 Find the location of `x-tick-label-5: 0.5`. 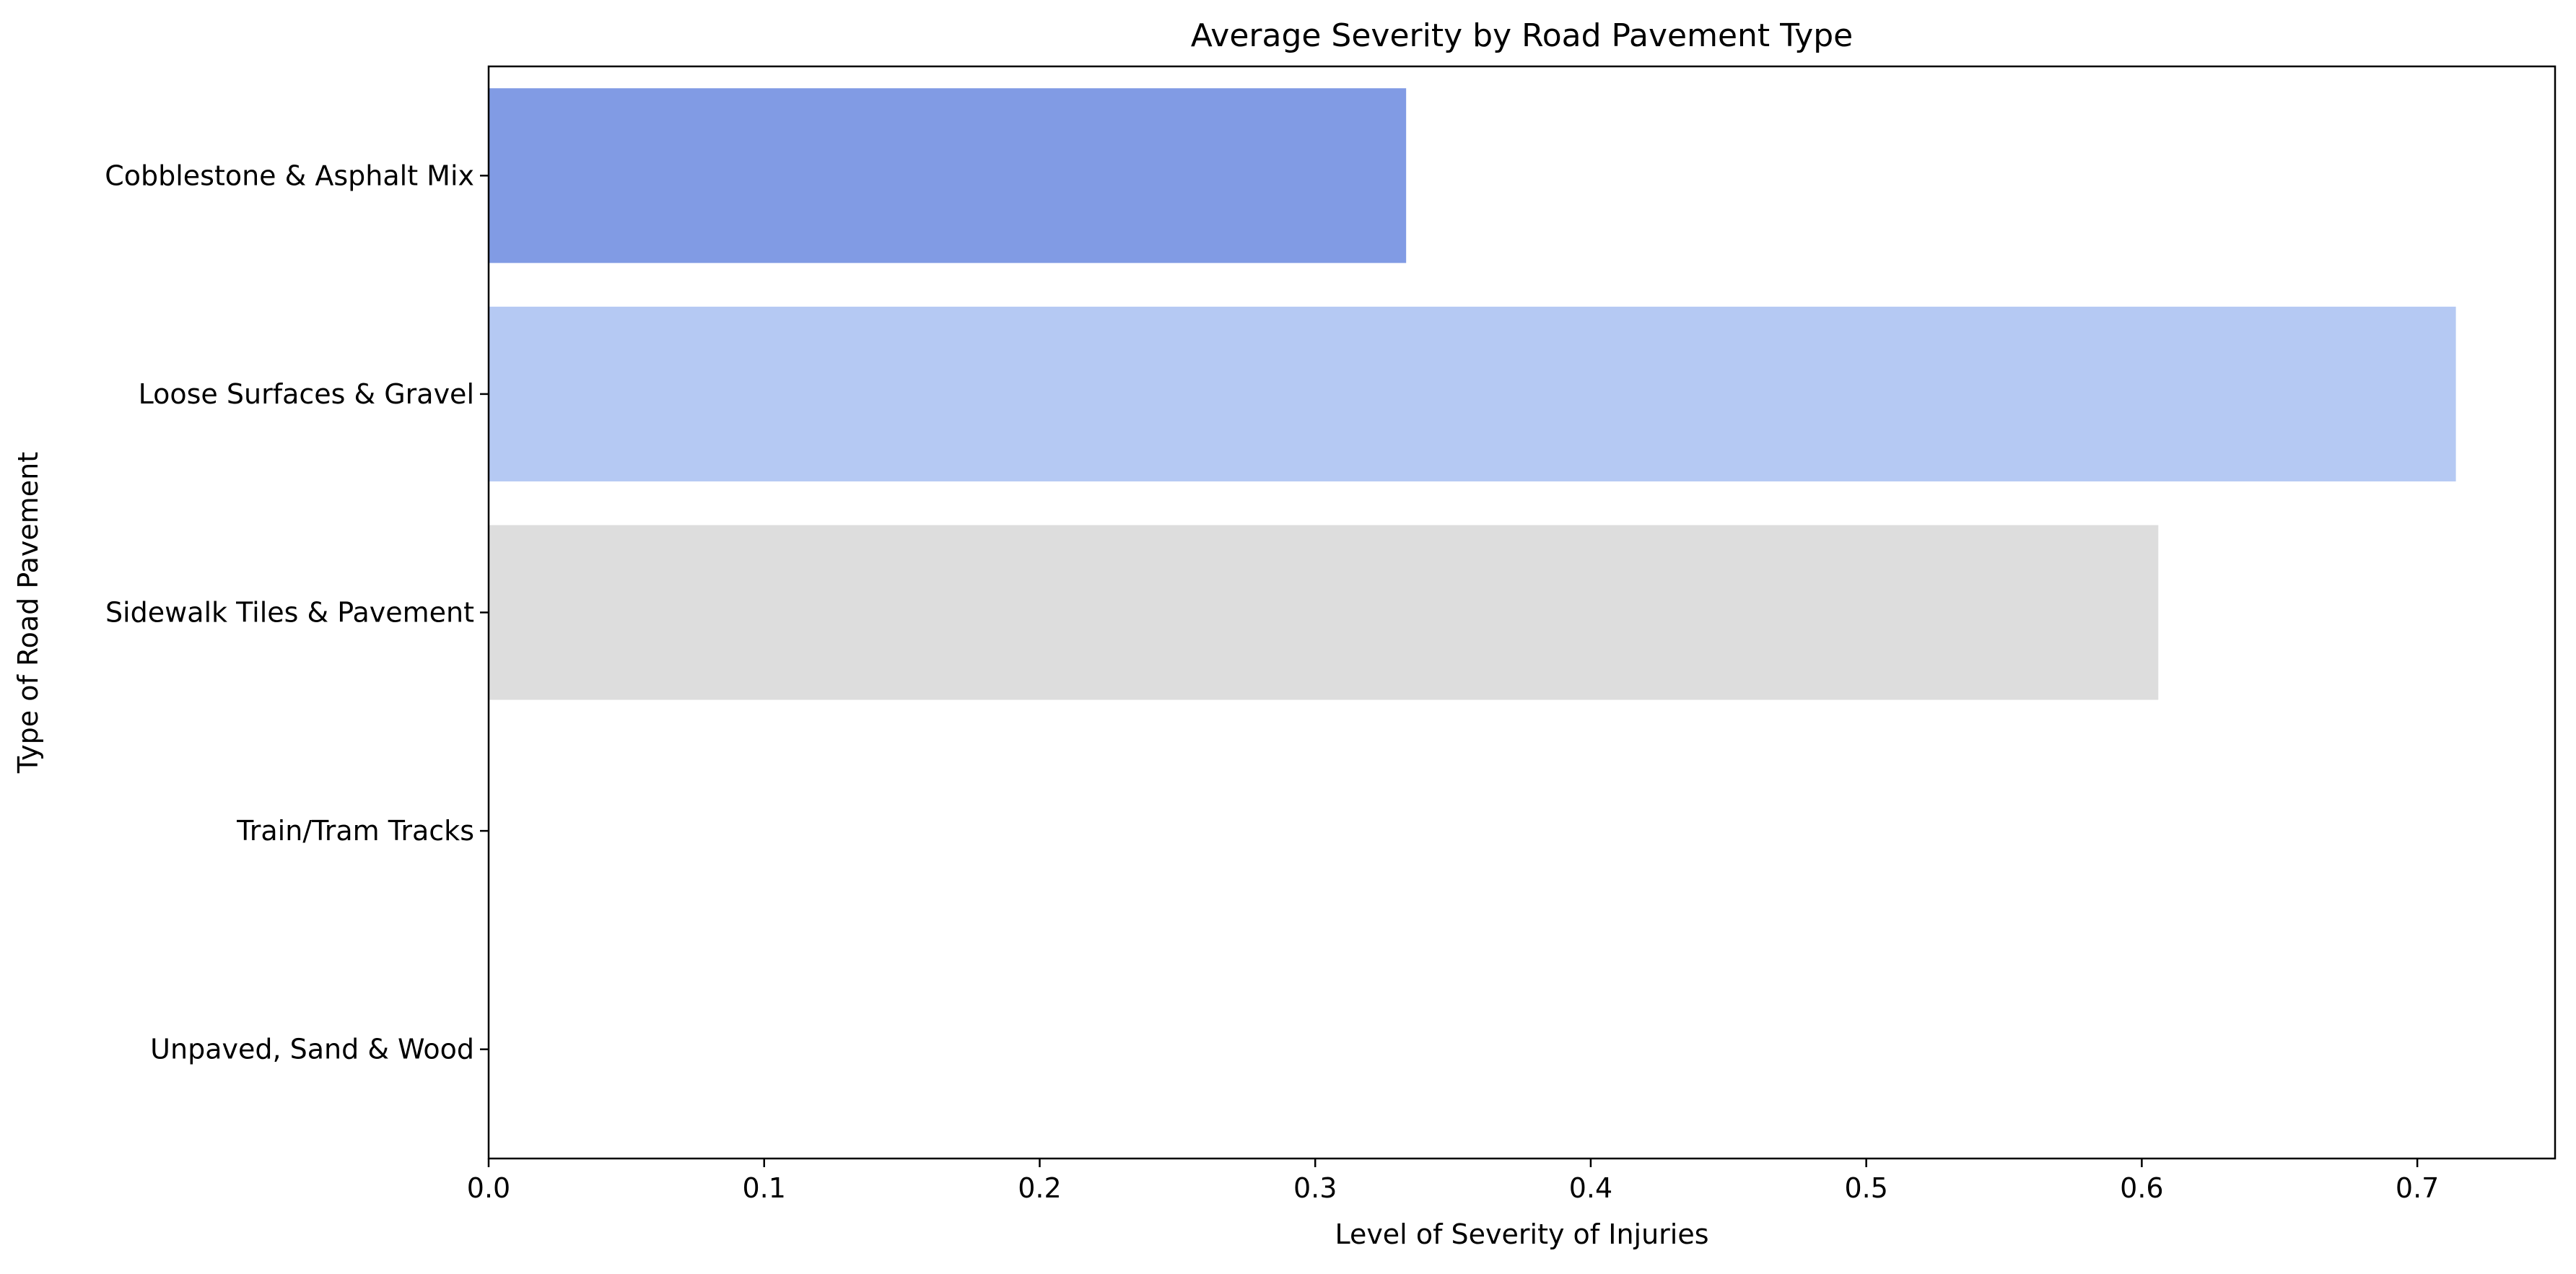

x-tick-label-5: 0.5 is located at coordinates (1865, 1188).